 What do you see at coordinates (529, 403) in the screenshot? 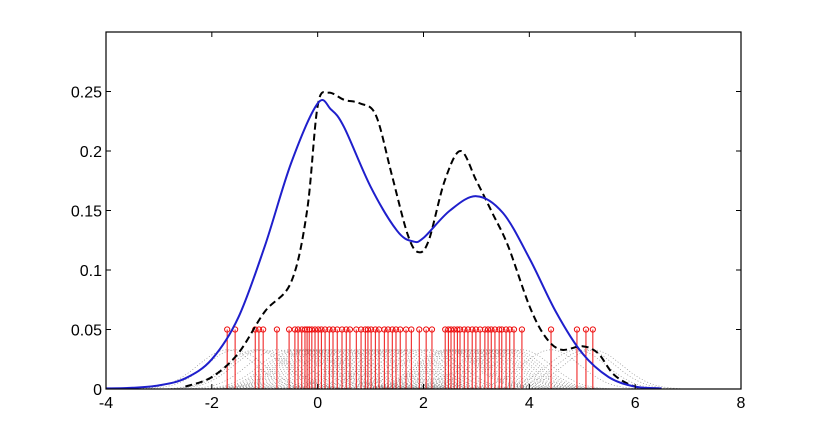
I see `x-tick-label: 4` at bounding box center [529, 403].